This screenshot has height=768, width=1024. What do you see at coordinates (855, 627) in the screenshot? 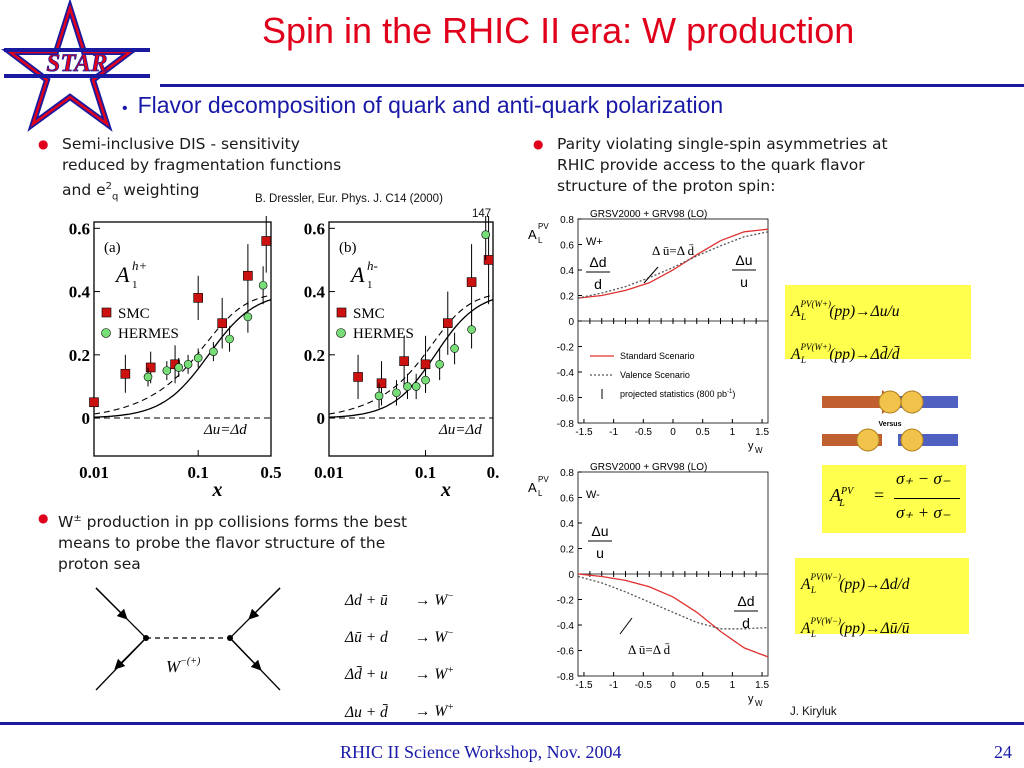
I see `formula-wminus-ubar: APV(W−)L (pp)→Δū/ū` at bounding box center [855, 627].